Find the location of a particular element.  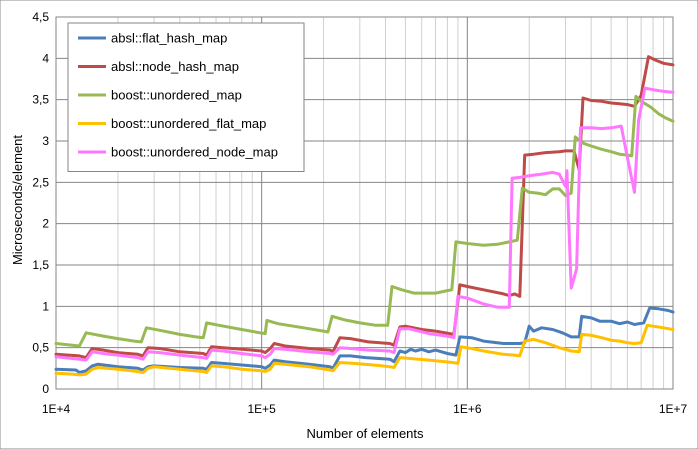

y-tick-label: 4 is located at coordinates (45, 58).